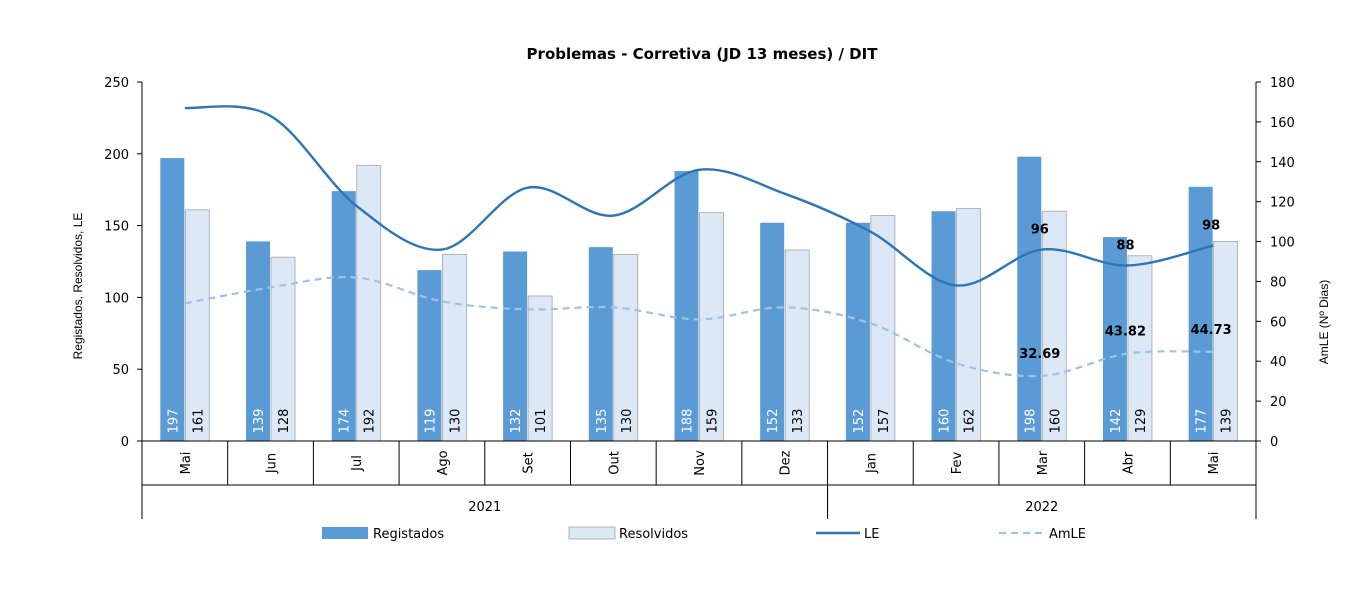  What do you see at coordinates (125, 442) in the screenshot?
I see `y-tick-label: 0` at bounding box center [125, 442].